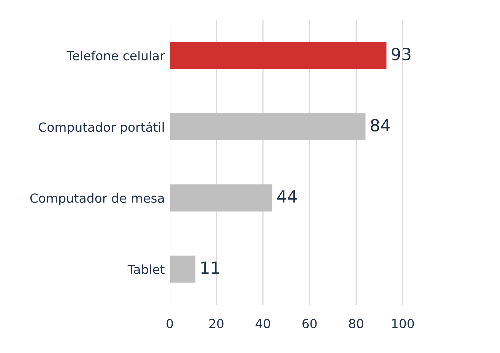 The height and width of the screenshot is (353, 500). What do you see at coordinates (401, 54) in the screenshot?
I see `data-label: 93` at bounding box center [401, 54].